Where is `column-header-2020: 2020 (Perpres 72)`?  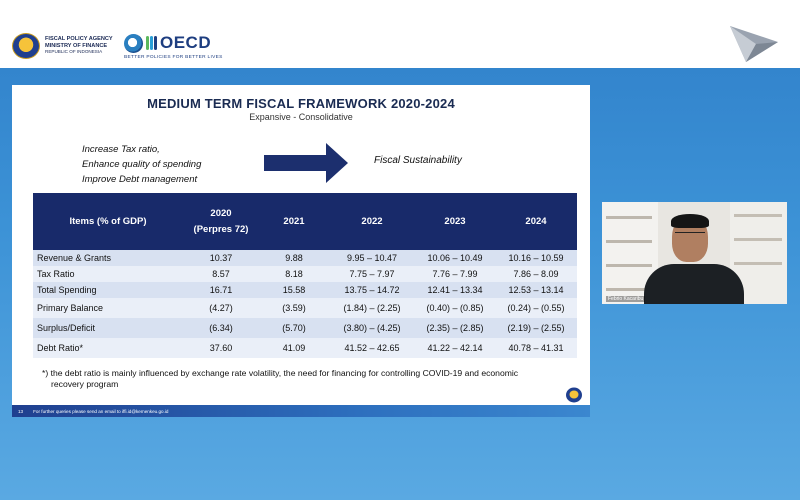
column-header-2020: 2020 (Perpres 72) is located at coordinates (221, 221).